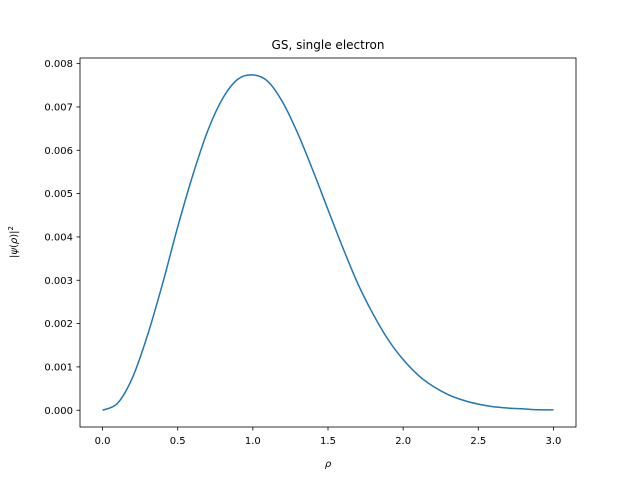 The image size is (640, 484). Describe the element at coordinates (554, 441) in the screenshot. I see `x-tick-label: 3.0` at that location.